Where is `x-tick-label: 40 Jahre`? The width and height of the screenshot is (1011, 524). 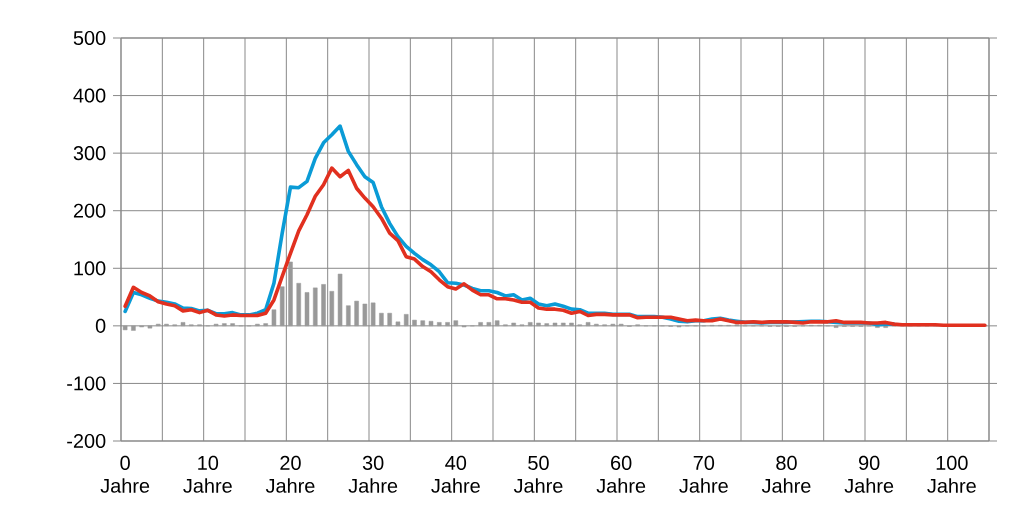 x-tick-label: 40 Jahre is located at coordinates (455, 474).